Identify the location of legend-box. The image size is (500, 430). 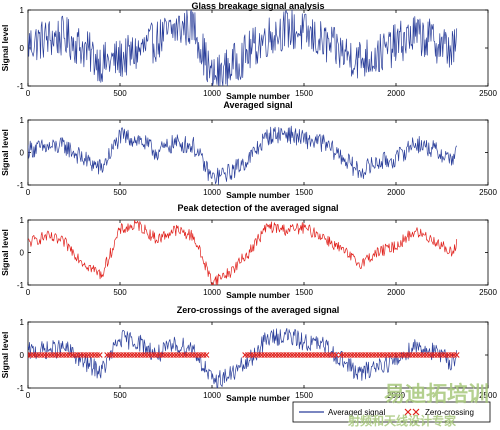
(391, 412).